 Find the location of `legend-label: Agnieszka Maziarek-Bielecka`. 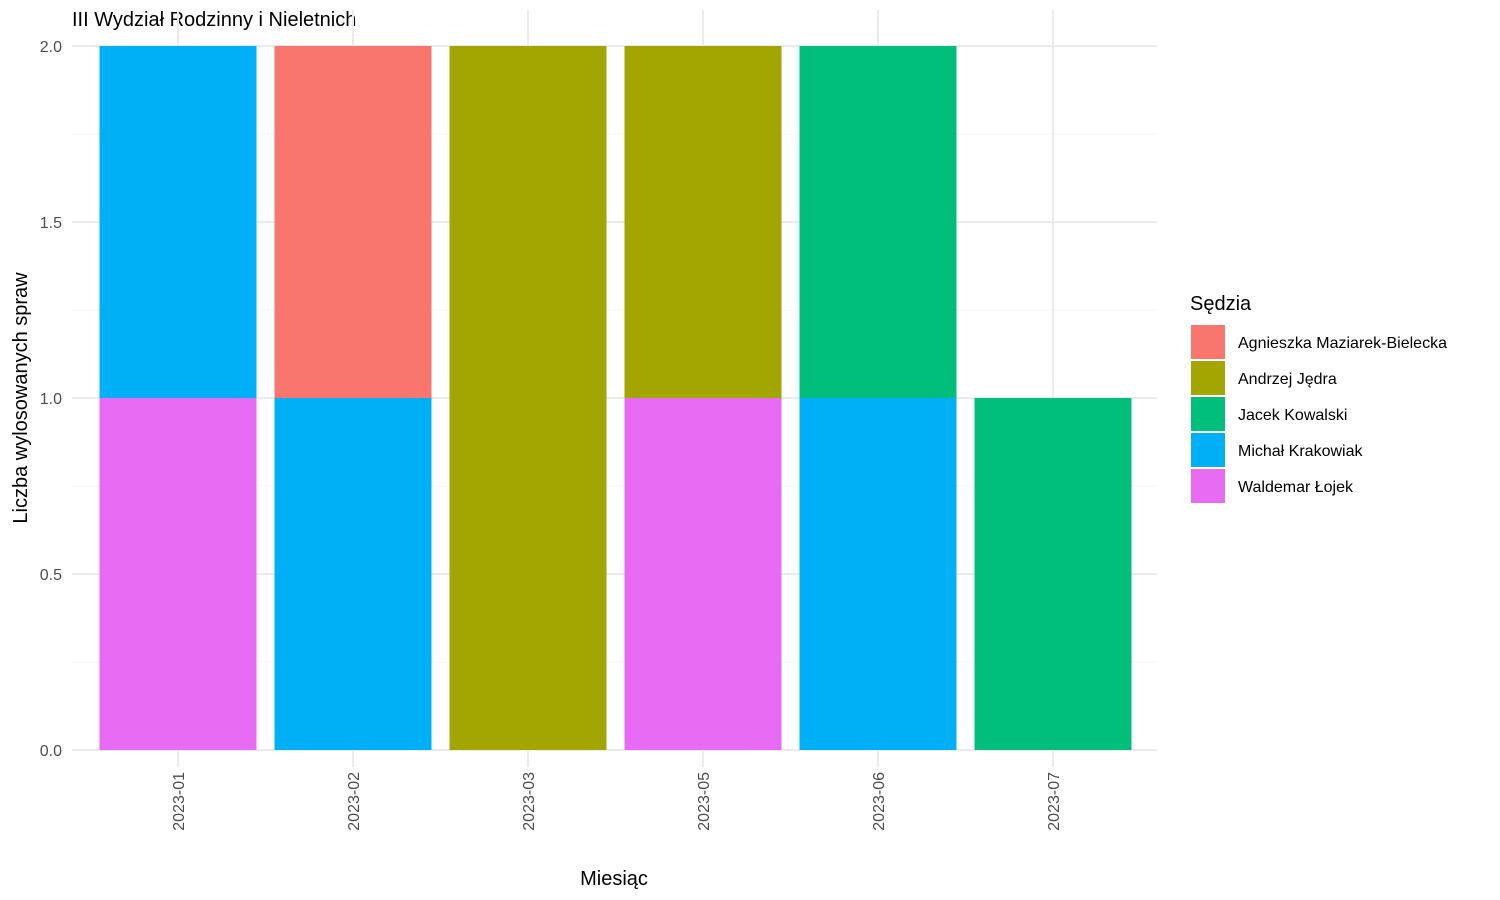

legend-label: Agnieszka Maziarek-Bielecka is located at coordinates (1342, 343).